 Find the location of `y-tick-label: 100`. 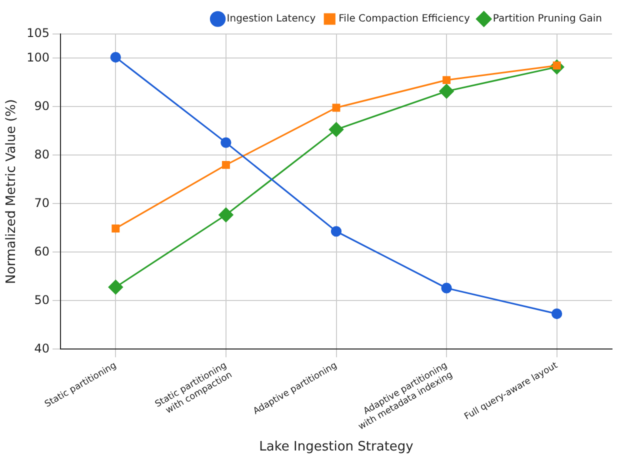

y-tick-label: 100 is located at coordinates (38, 57).